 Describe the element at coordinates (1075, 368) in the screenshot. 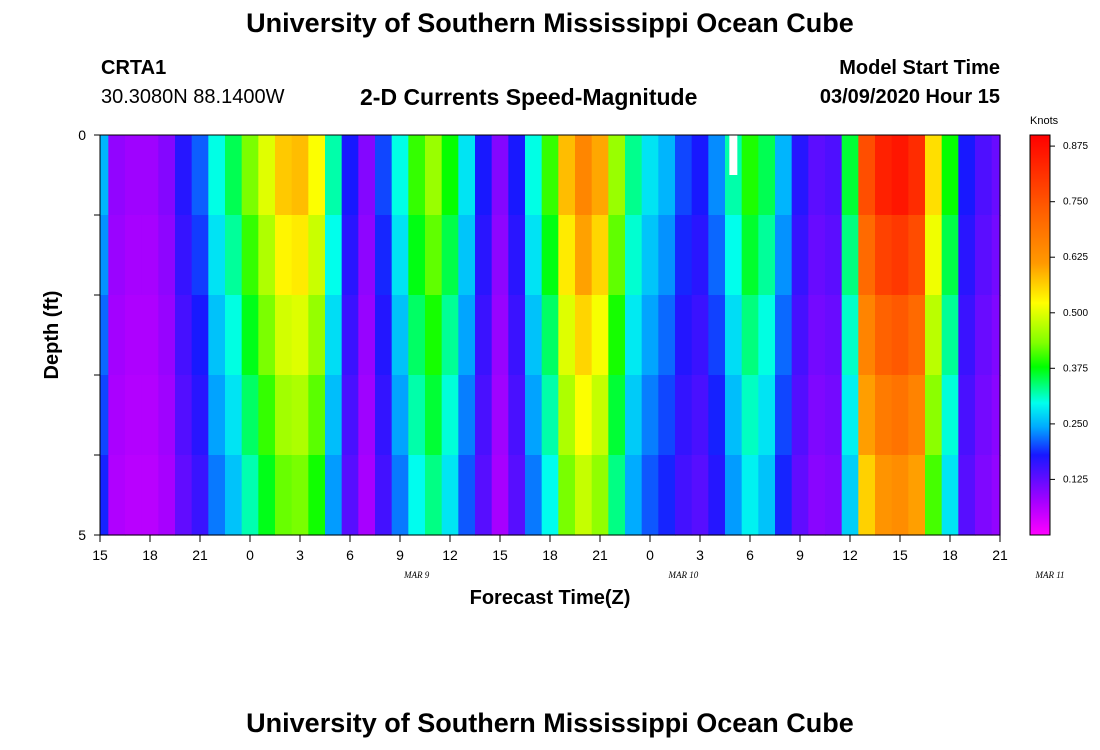

I see `colorbar-tick-label: 0.375` at that location.